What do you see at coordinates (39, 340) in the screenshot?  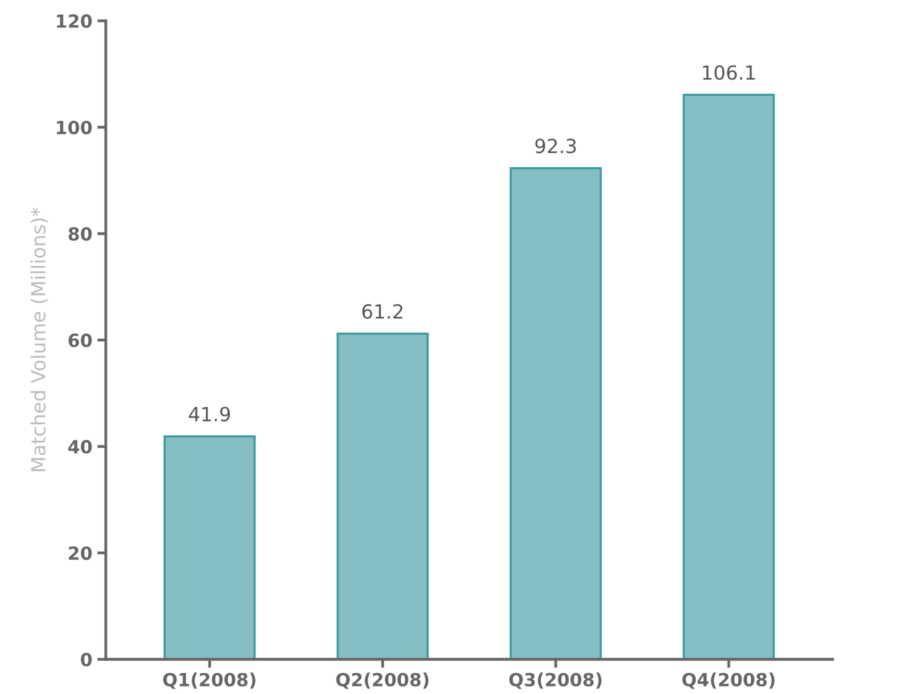 I see `y-axis-title: Matched Volume (Millions)*` at bounding box center [39, 340].